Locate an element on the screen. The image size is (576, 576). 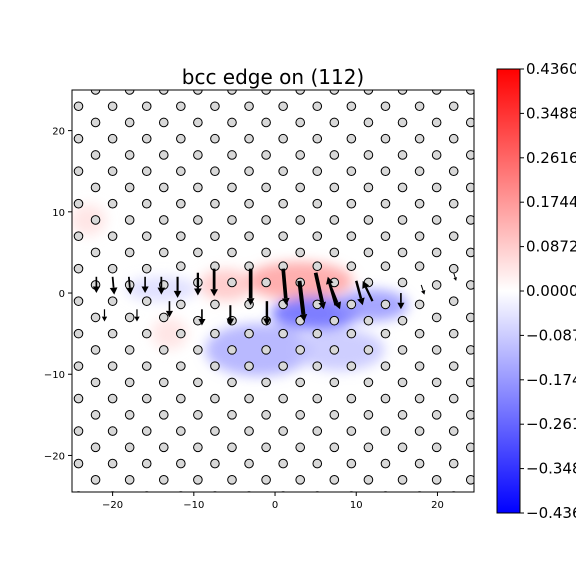
colorbar-tick-label: 0.2616 is located at coordinates (551, 158).